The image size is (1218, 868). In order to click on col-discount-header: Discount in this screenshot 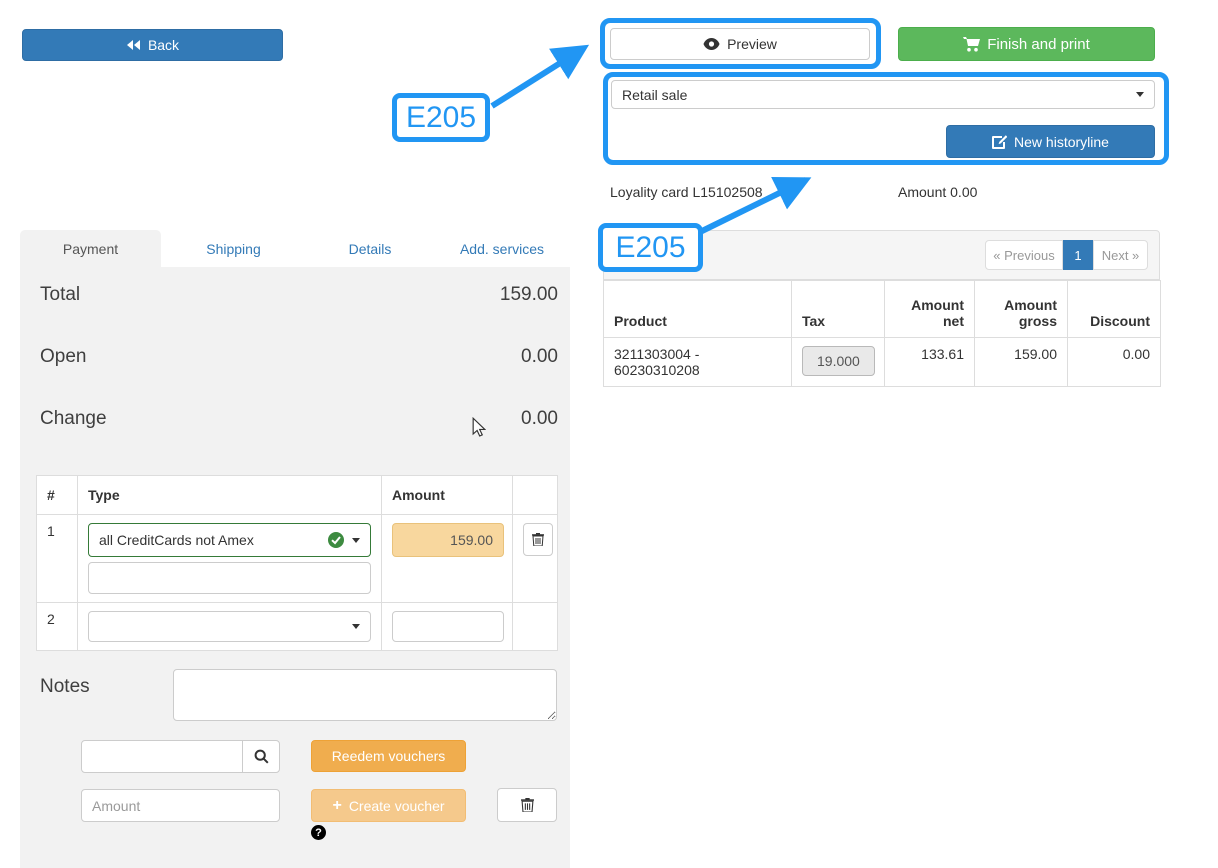, I will do `click(1114, 309)`.